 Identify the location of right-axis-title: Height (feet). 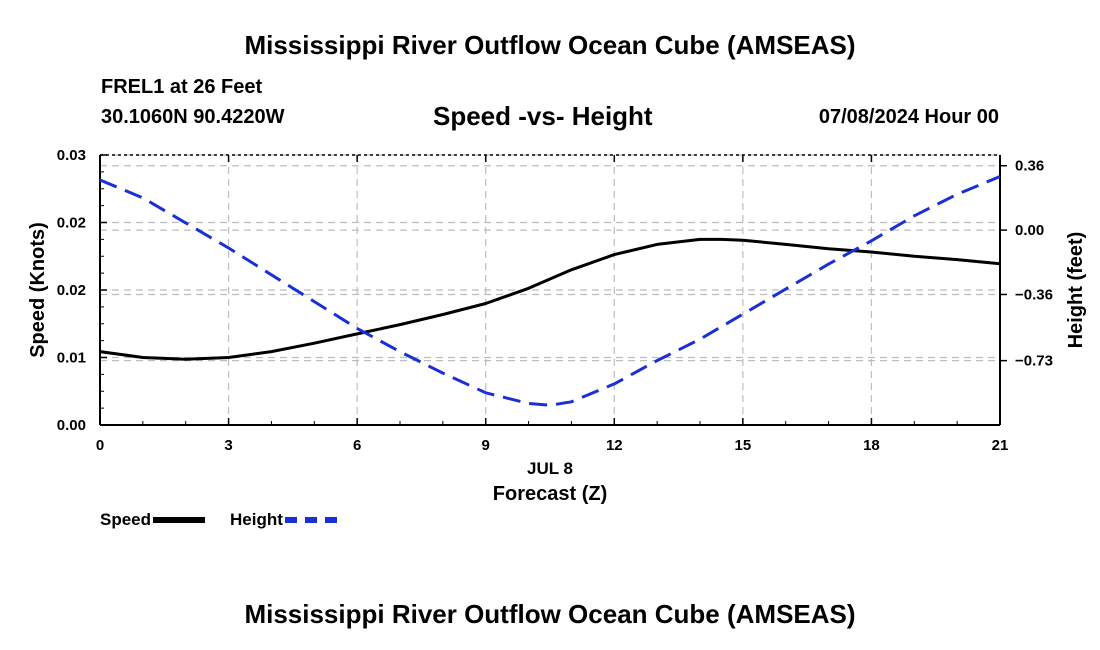
(1076, 290).